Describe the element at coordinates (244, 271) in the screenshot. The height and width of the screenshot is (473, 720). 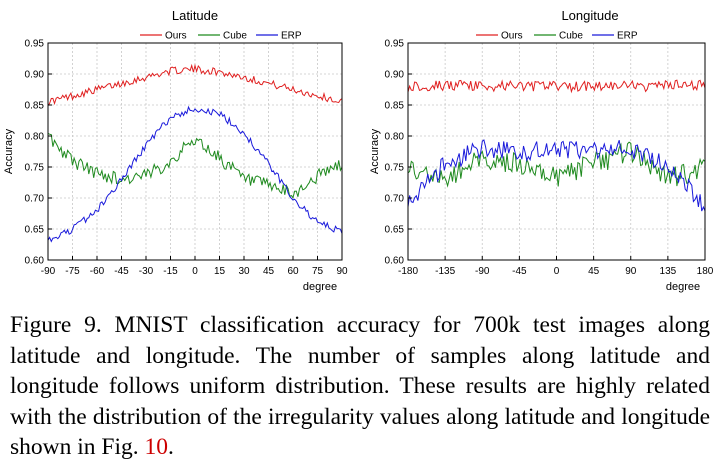
I see `x-tick-label: 30` at that location.